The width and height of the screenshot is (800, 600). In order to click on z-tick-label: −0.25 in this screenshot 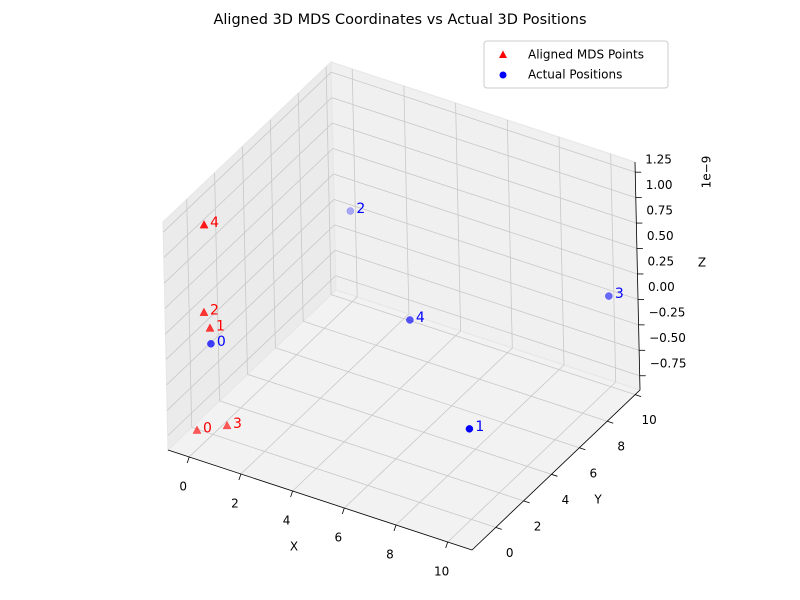, I will do `click(667, 312)`.